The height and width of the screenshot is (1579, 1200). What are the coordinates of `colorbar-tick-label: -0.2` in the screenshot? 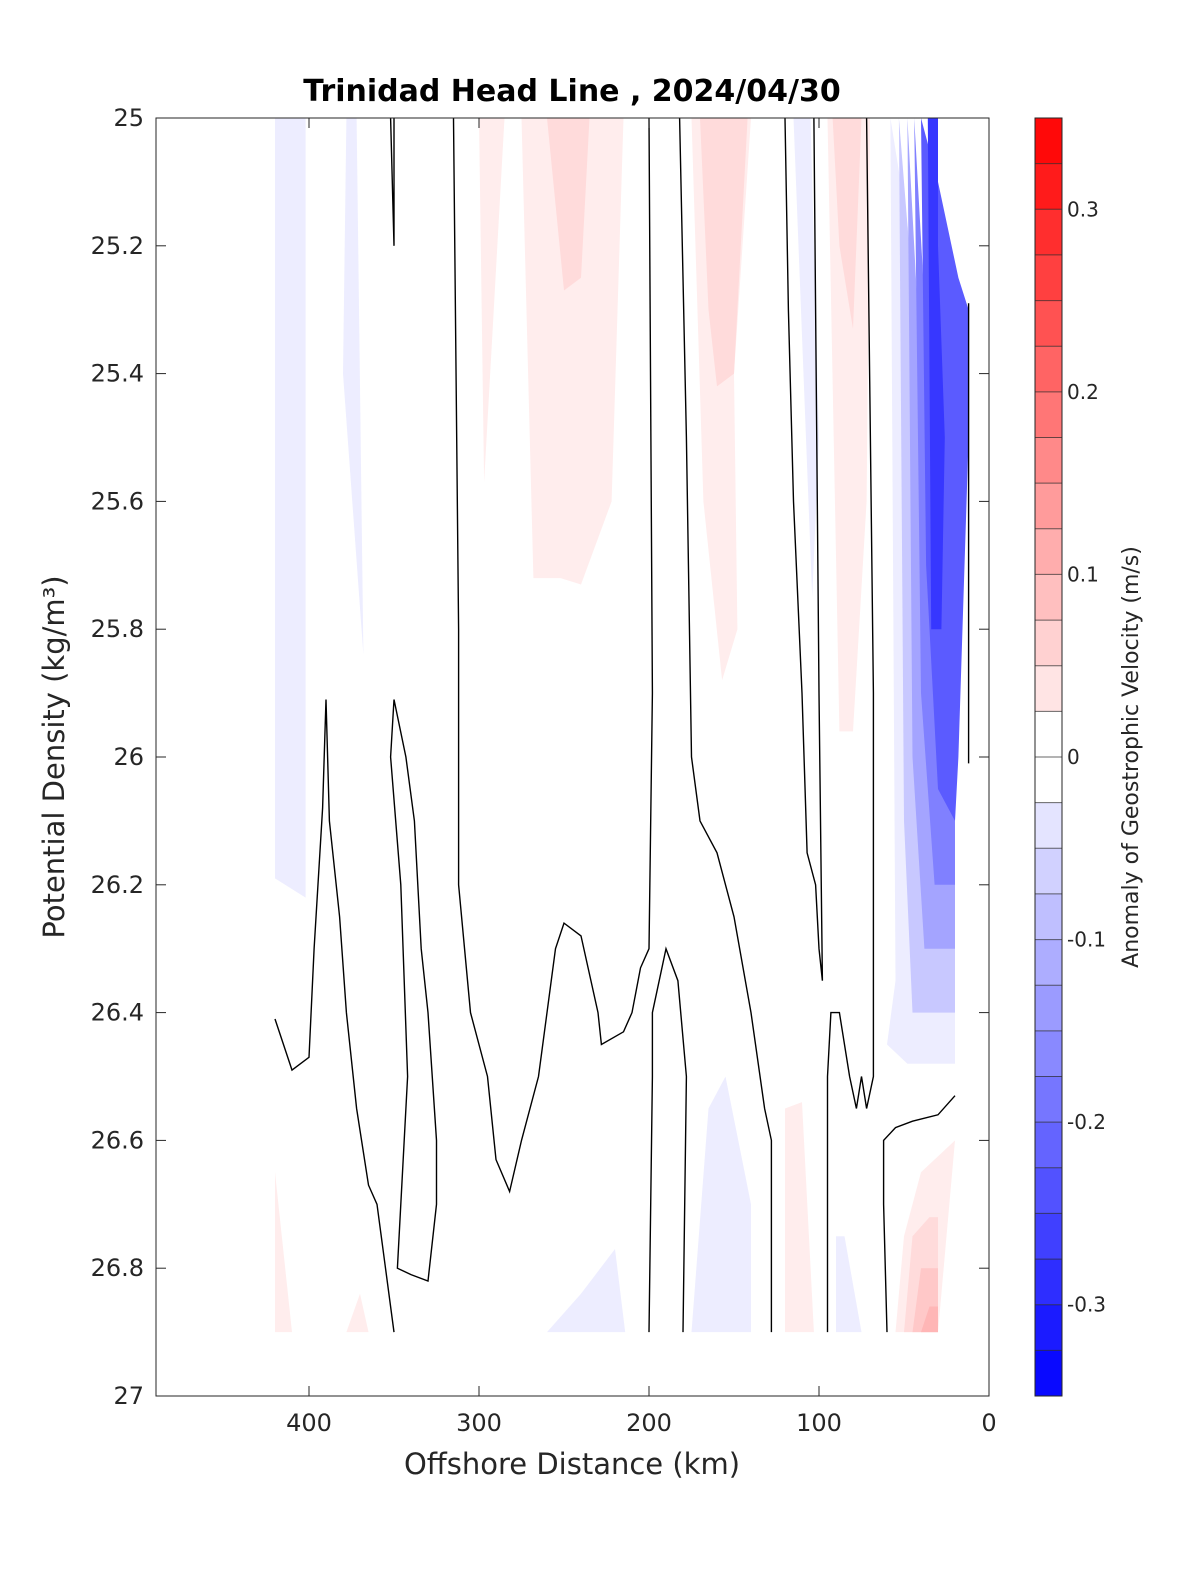 It's located at (1086, 1122).